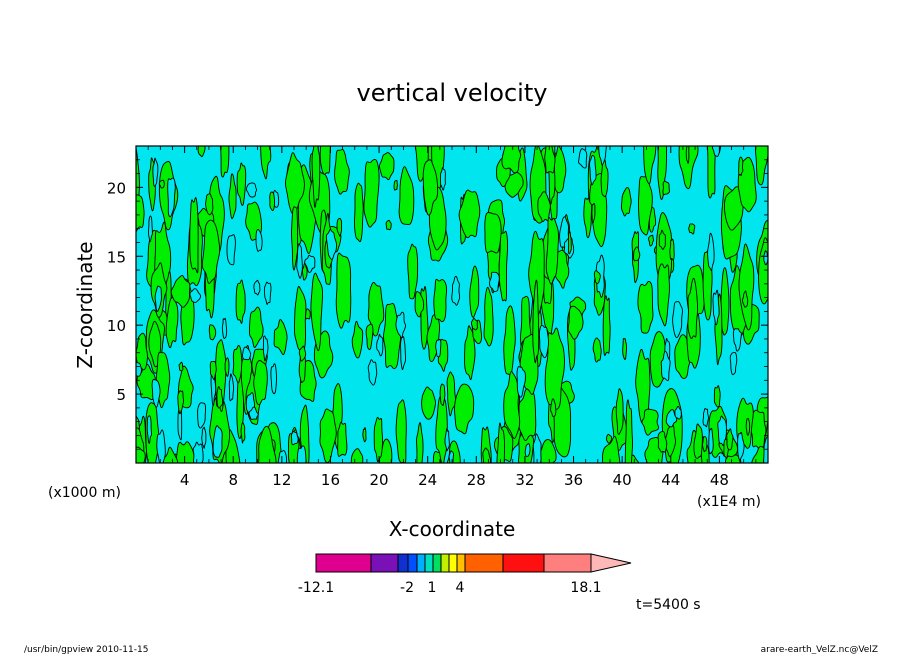 Image resolution: width=904 pixels, height=654 pixels. Describe the element at coordinates (819, 649) in the screenshot. I see `footer-right: arare-earth_VelZ.nc@VelZ` at that location.